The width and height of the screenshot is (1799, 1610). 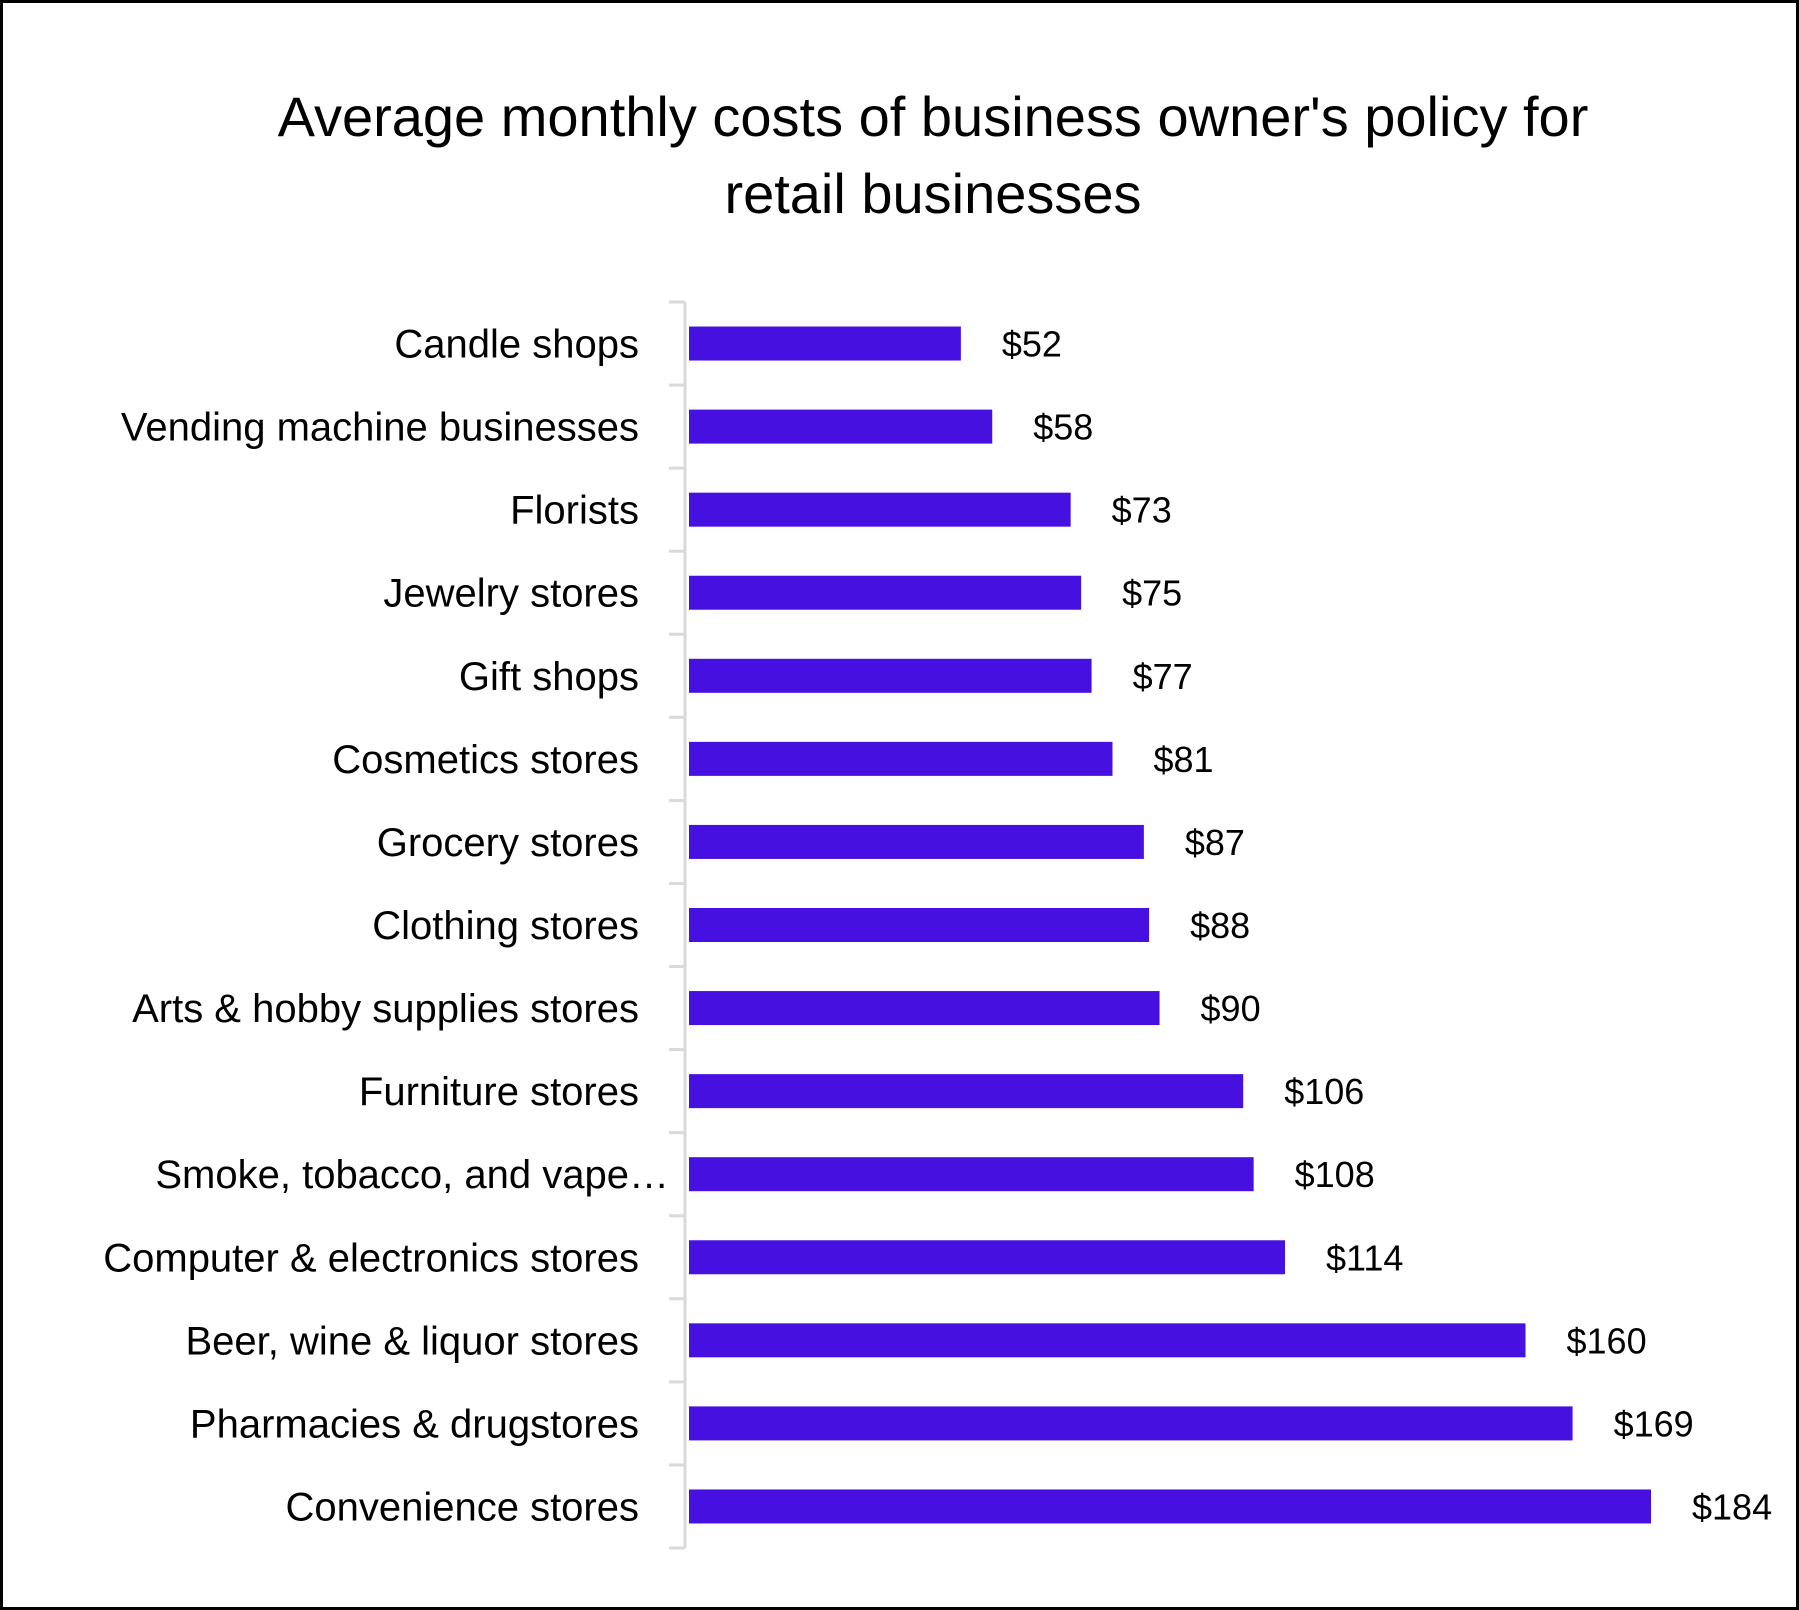 I want to click on data-label: $90, so click(x=1231, y=1008).